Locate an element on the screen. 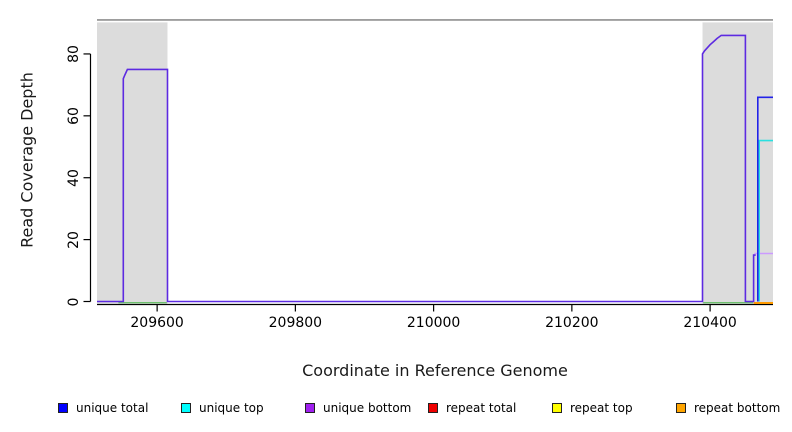  y-tick-label: 0 is located at coordinates (74, 301).